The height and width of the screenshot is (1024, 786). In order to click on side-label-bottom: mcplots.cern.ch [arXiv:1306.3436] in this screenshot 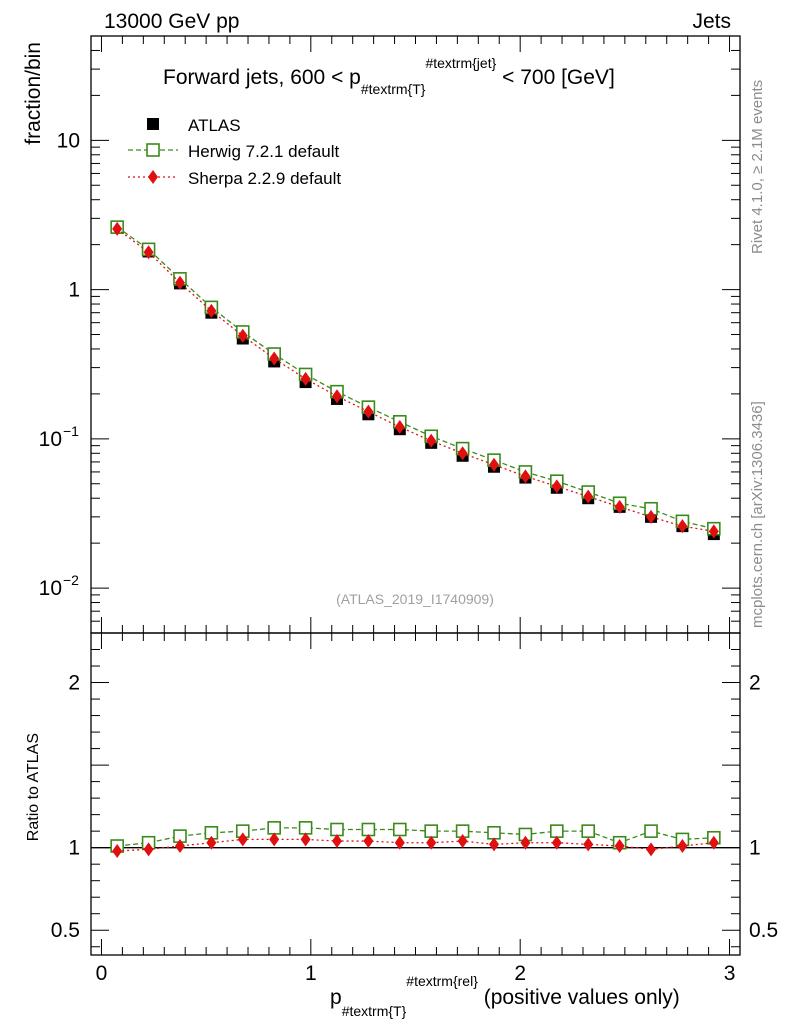, I will do `click(757, 514)`.